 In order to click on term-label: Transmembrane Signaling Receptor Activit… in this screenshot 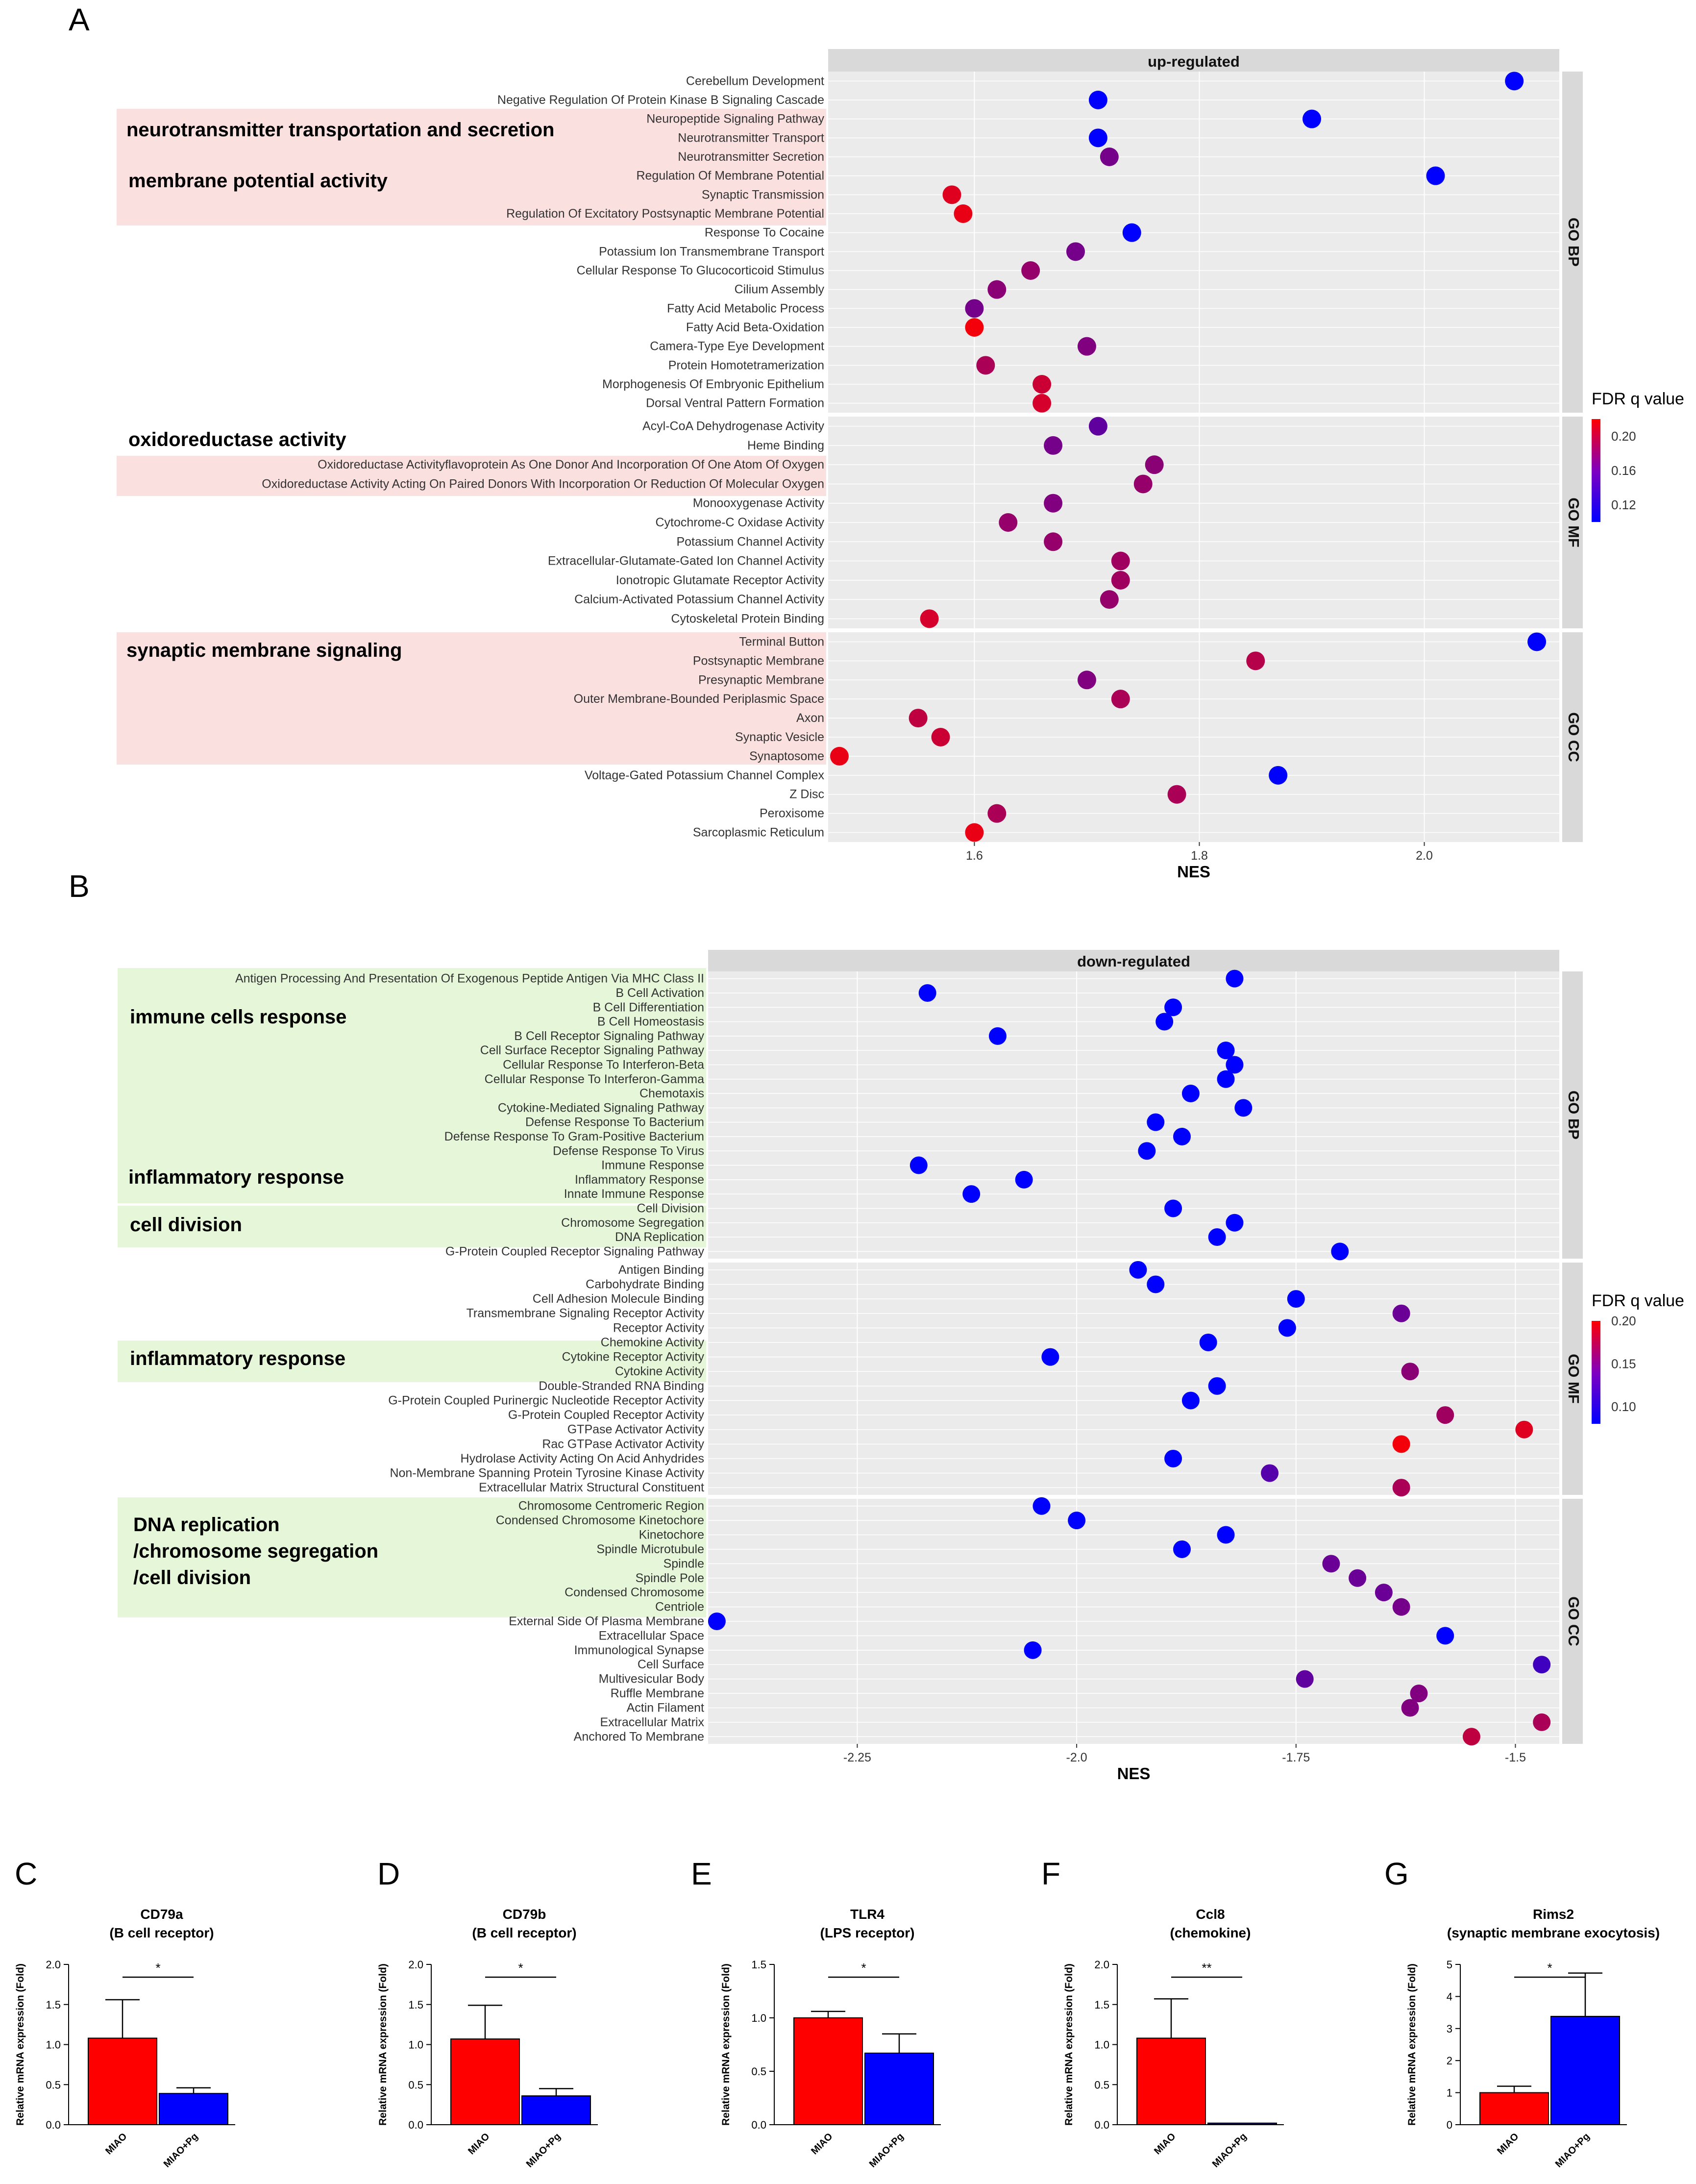, I will do `click(586, 1313)`.